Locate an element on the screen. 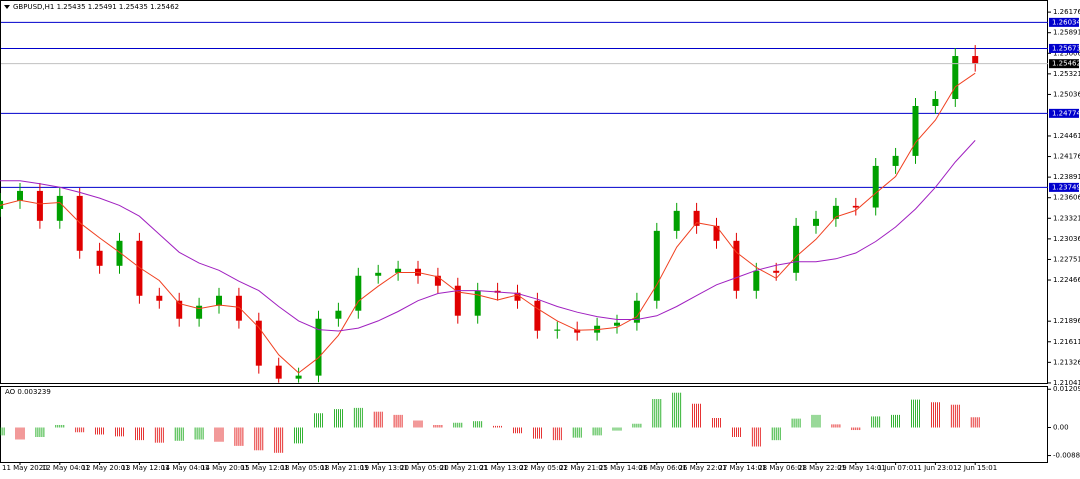 This screenshot has width=1080, height=479. x-tick-label: 2 Jun 15:01 is located at coordinates (977, 468).